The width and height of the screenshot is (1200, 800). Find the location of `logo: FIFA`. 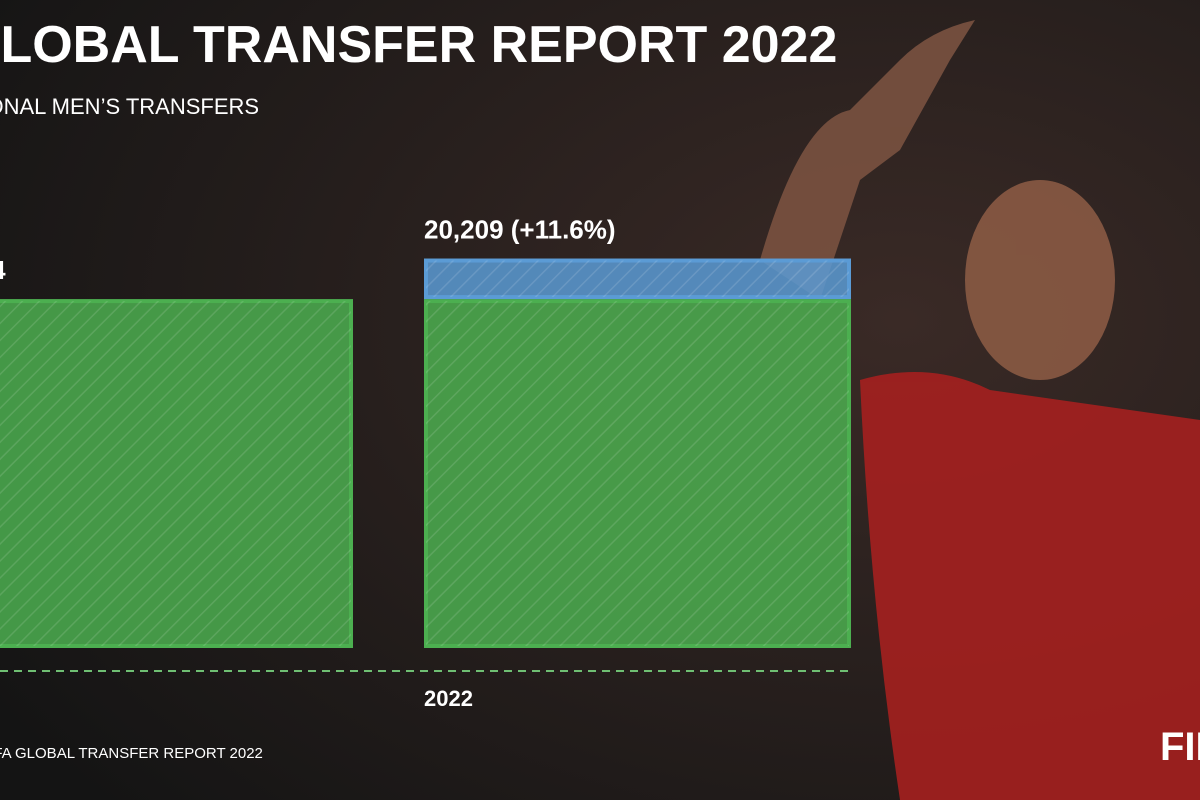

logo: FIFA is located at coordinates (1180, 747).